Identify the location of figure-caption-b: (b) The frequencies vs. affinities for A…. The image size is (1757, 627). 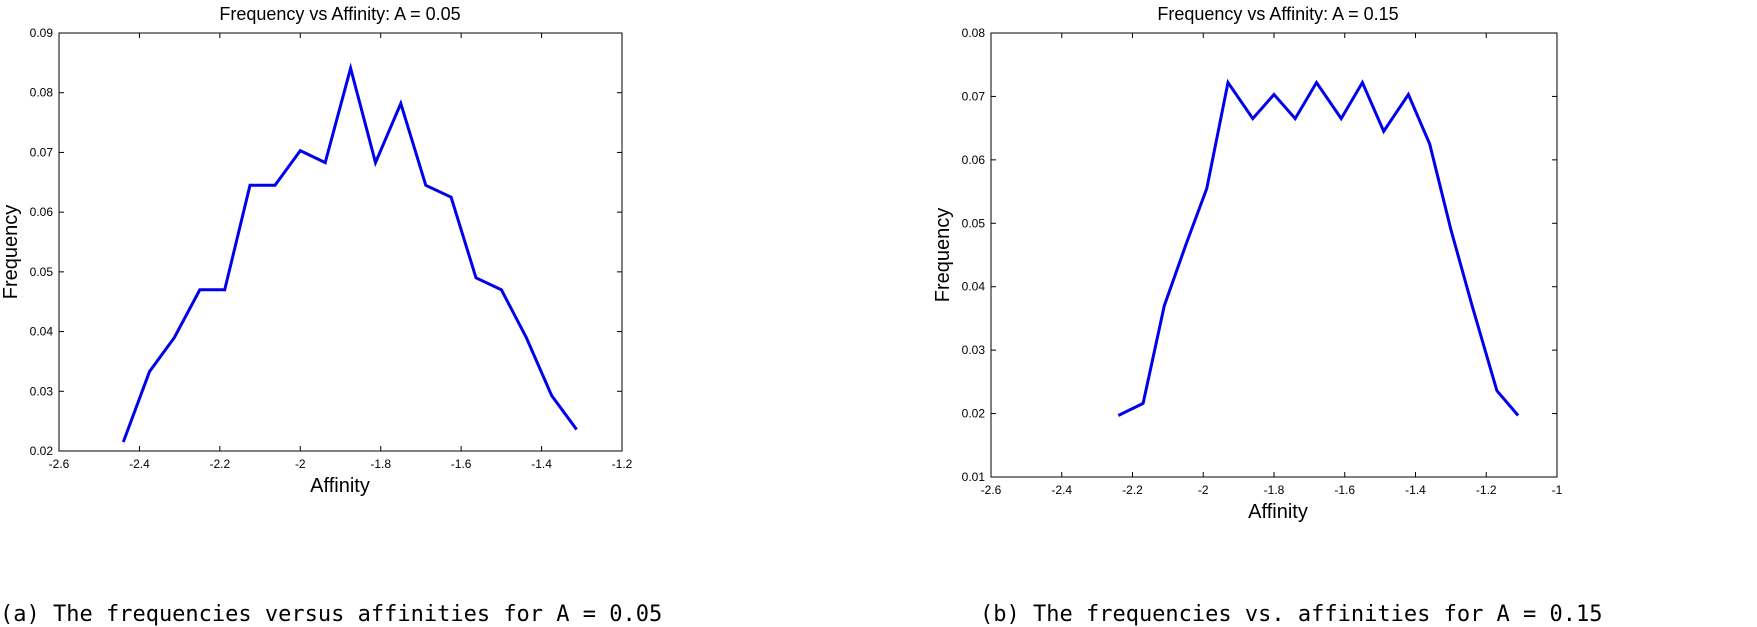
(1291, 614).